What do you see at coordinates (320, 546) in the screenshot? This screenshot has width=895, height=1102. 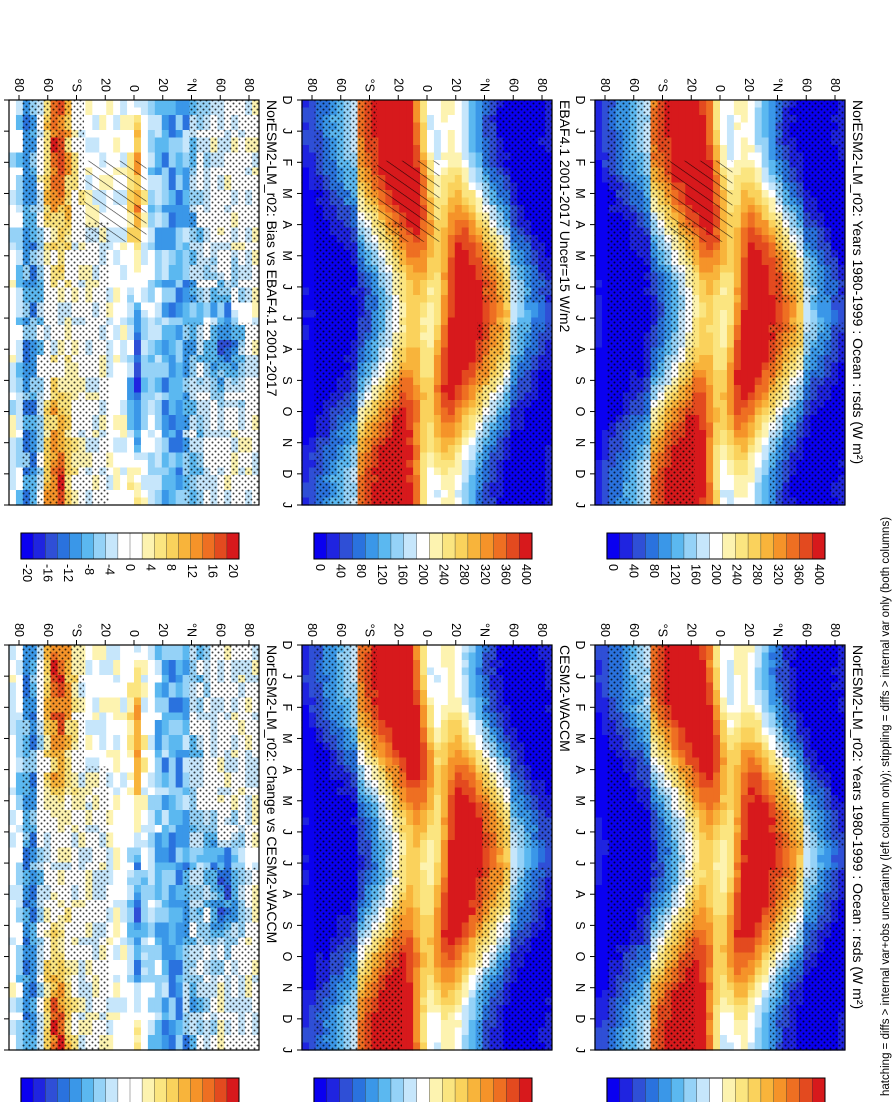 I see `colorbar-swatch` at bounding box center [320, 546].